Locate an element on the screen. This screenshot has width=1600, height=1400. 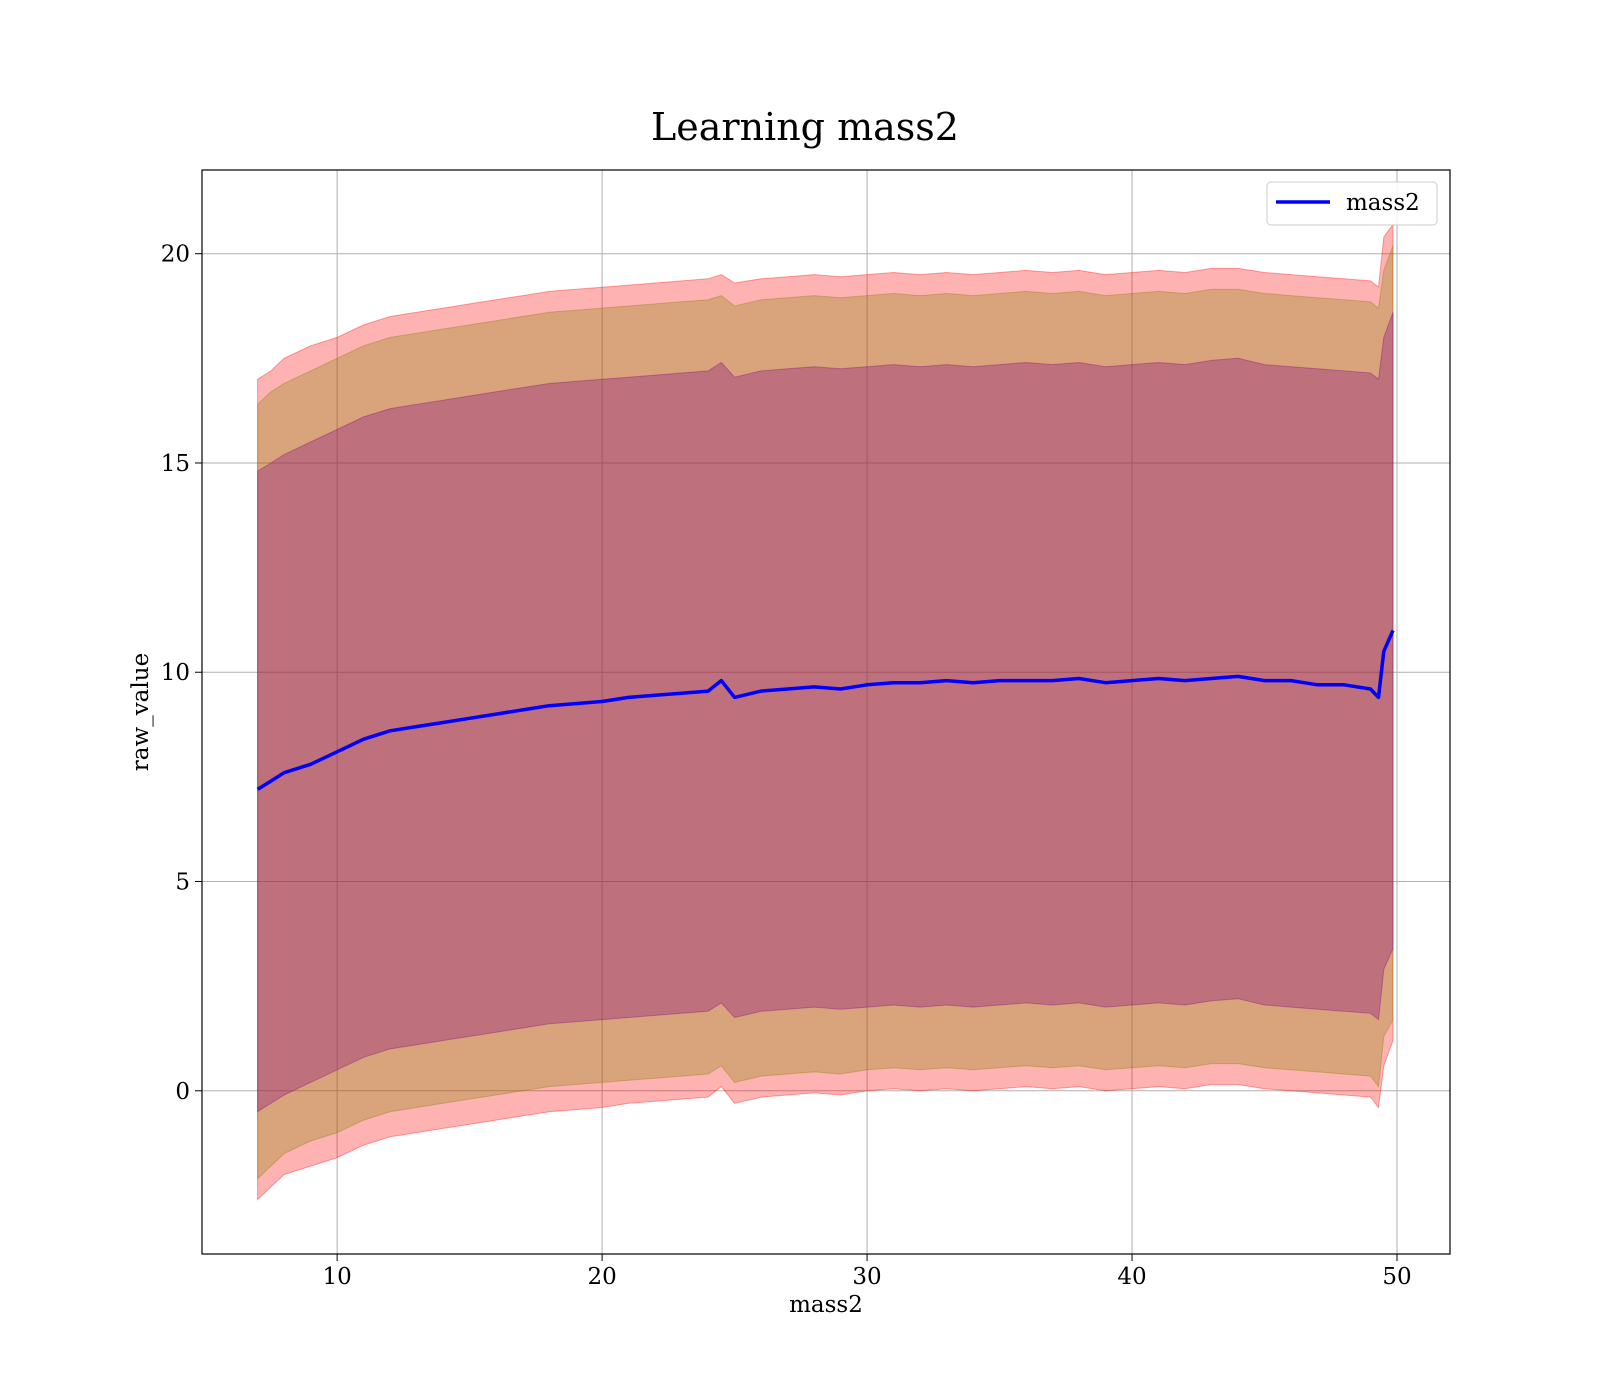
series-line-mass2 is located at coordinates (825, 710).